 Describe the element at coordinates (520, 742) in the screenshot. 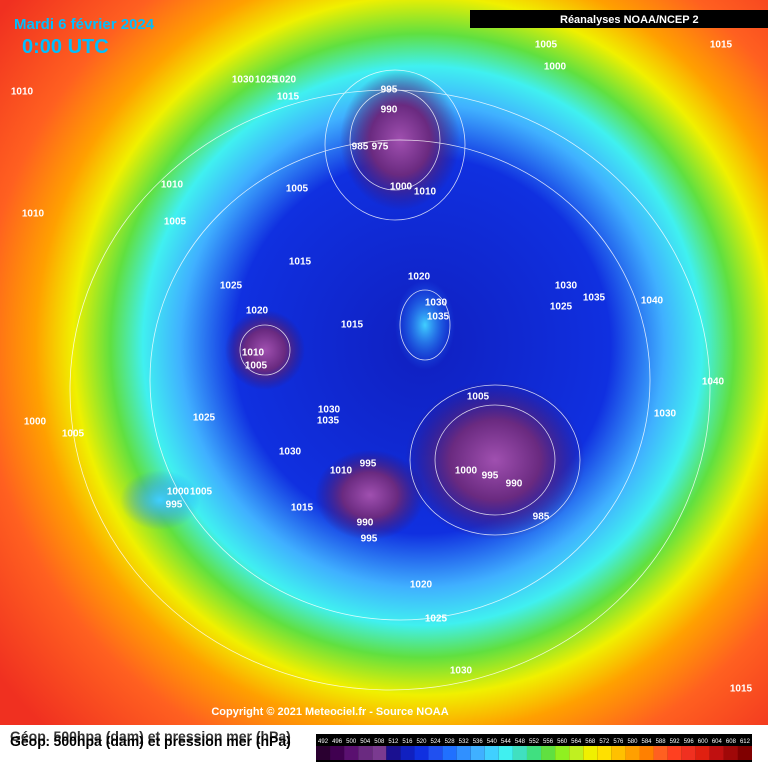

I see `colorbar-label: 548` at that location.